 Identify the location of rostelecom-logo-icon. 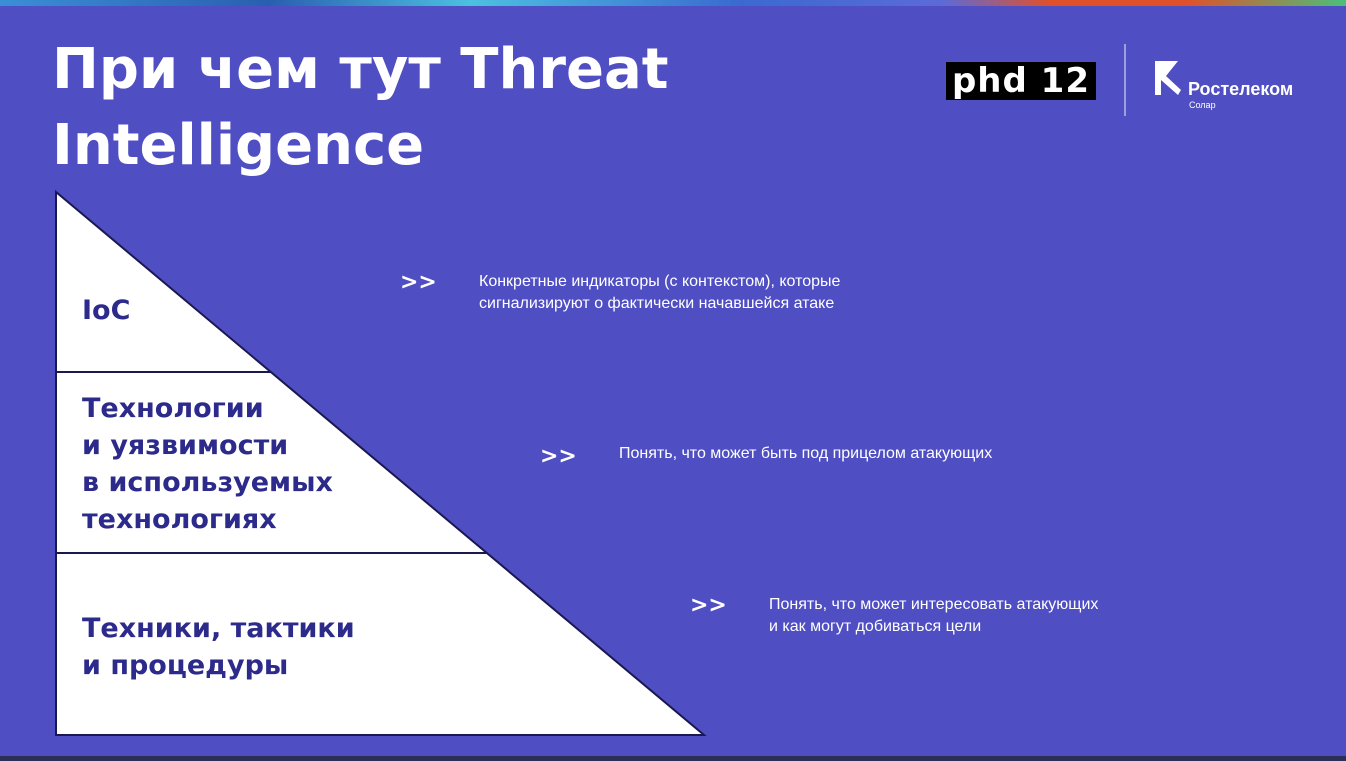
(1168, 78).